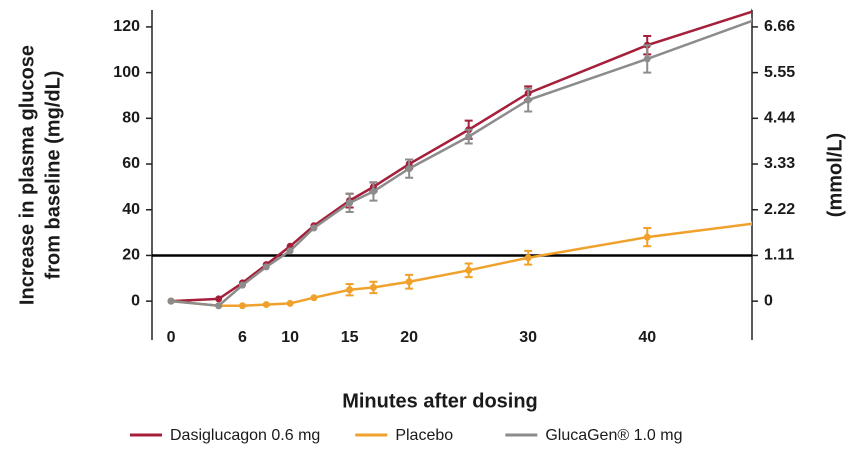 The image size is (852, 470). What do you see at coordinates (424, 435) in the screenshot?
I see `legend-label: Placebo` at bounding box center [424, 435].